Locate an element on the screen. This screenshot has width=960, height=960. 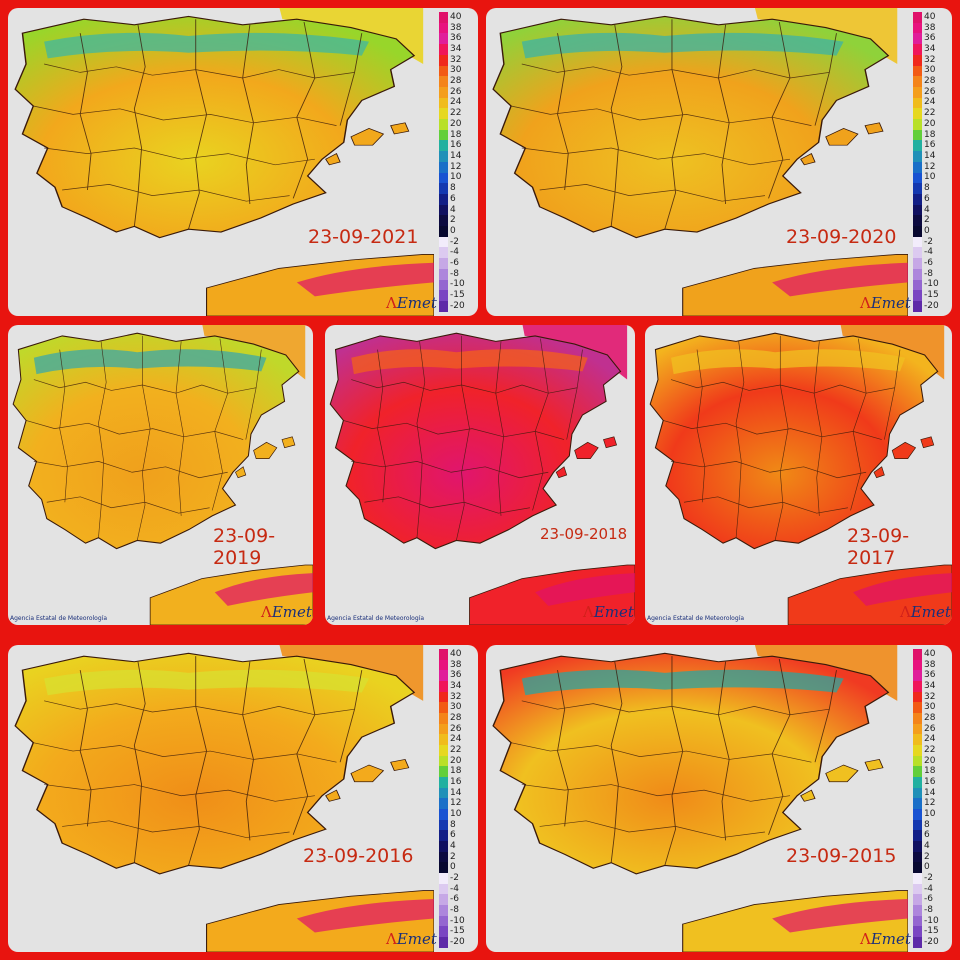
scale-label: 26 is located at coordinates (456, 728).